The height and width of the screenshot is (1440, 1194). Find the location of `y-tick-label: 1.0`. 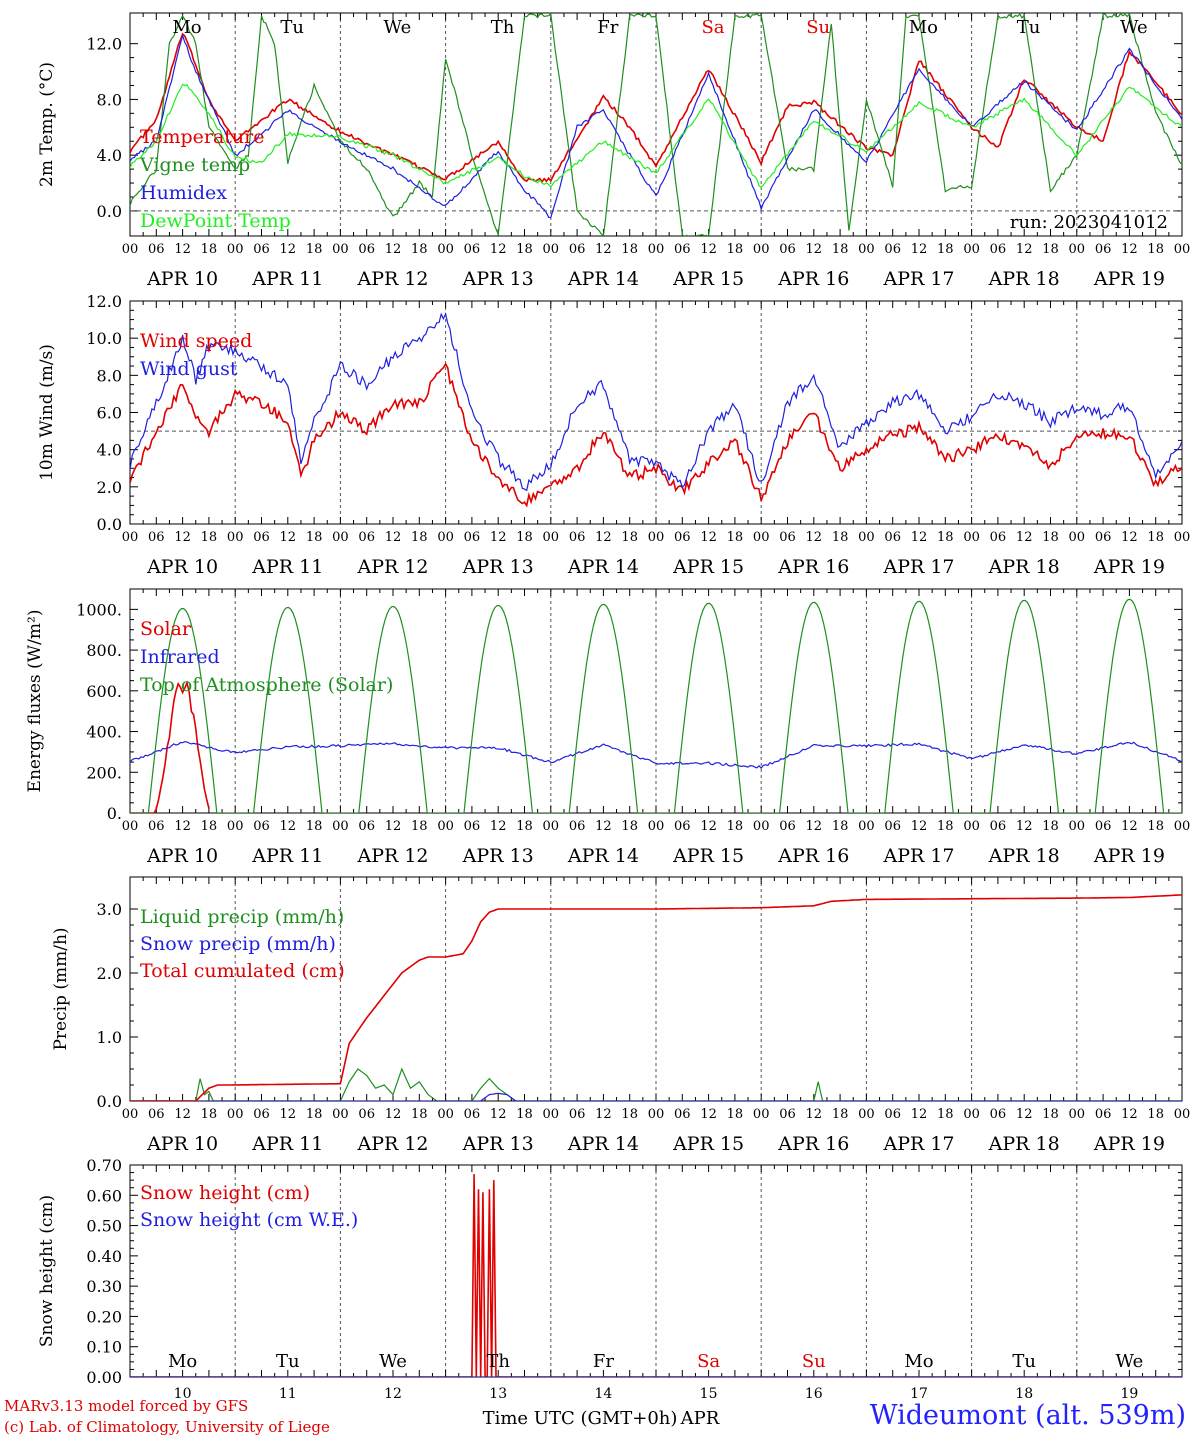

y-tick-label: 1.0 is located at coordinates (109, 1037).